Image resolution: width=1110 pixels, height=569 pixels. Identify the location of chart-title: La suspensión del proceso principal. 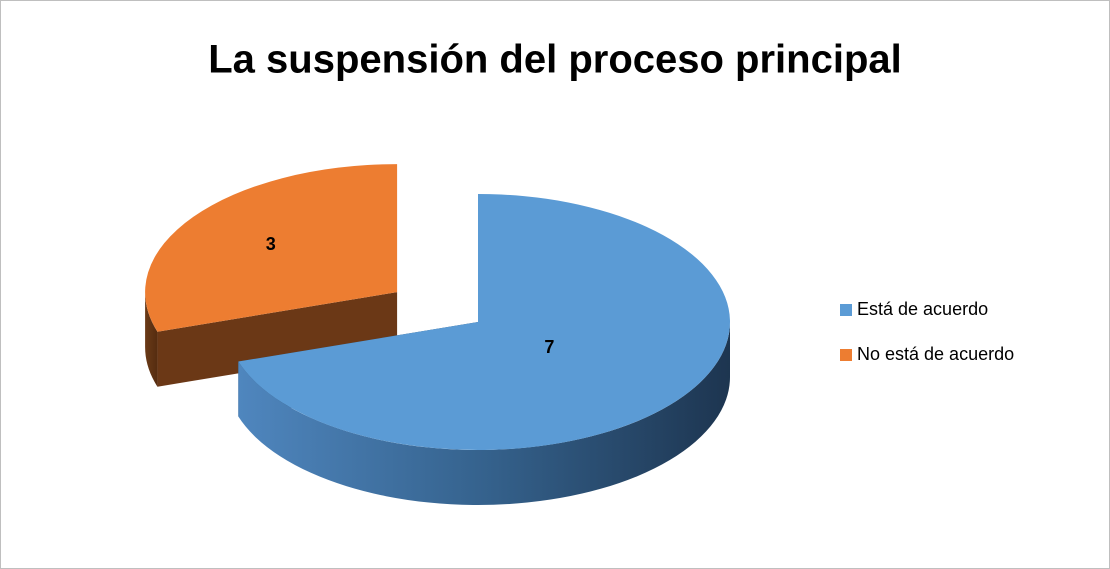
(555, 60).